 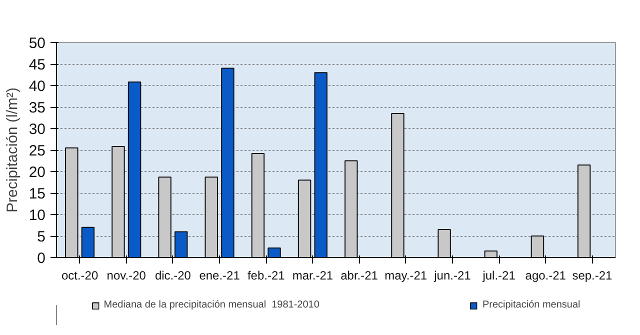 I want to click on x-tick-label: nov.-20, so click(x=126, y=275).